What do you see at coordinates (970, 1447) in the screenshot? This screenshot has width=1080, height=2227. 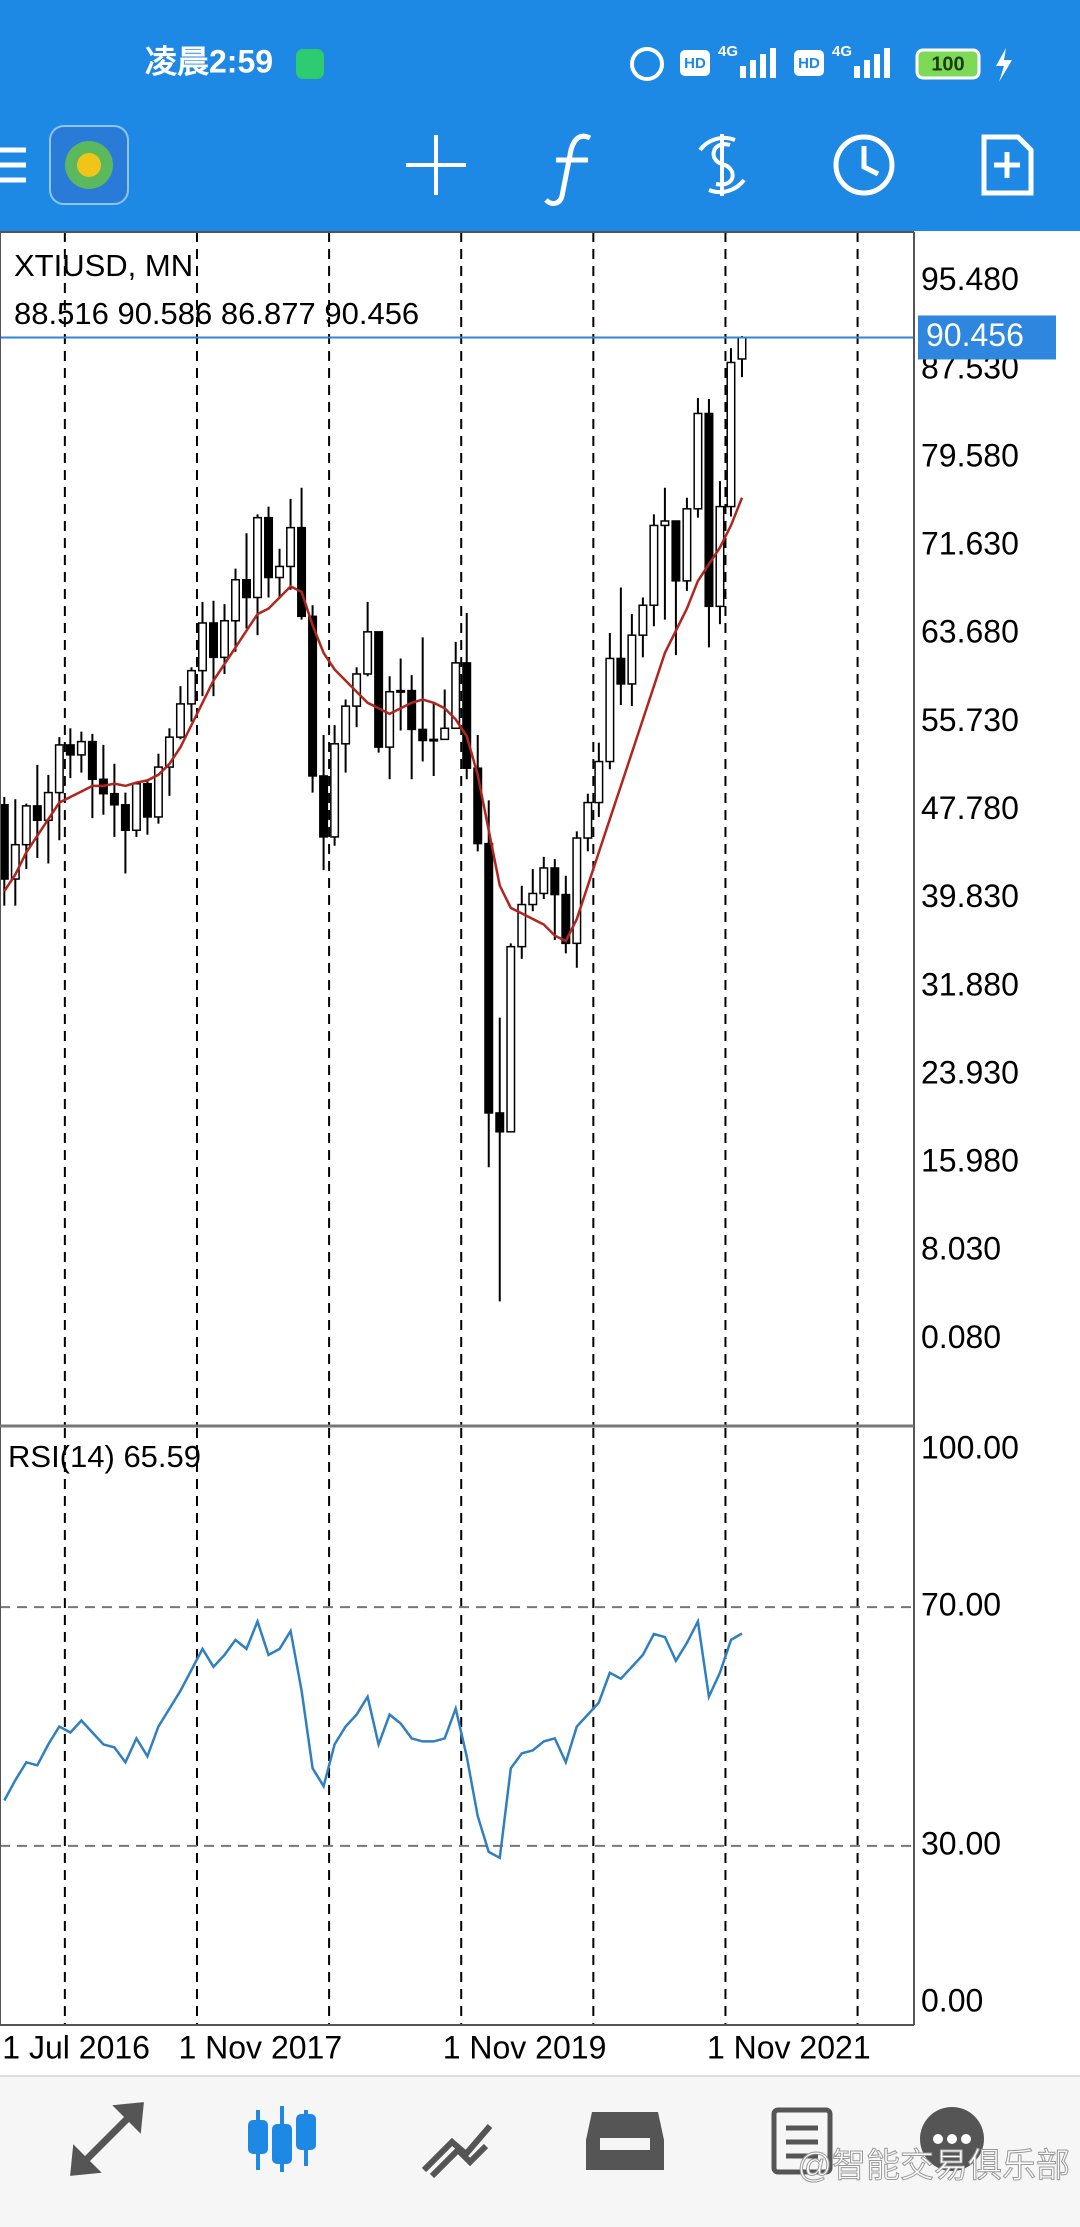 I see `y-tick-label: 100.00` at bounding box center [970, 1447].